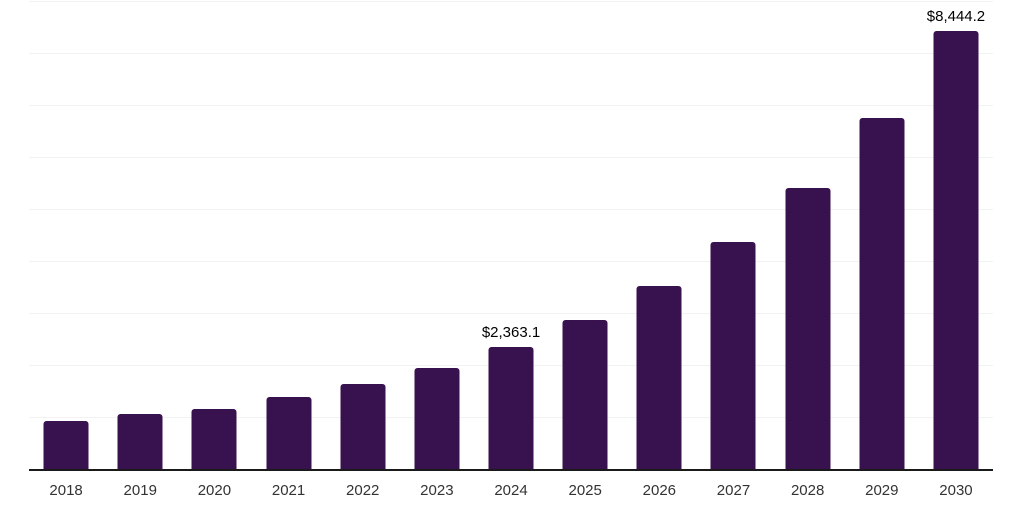 This screenshot has width=1024, height=512. I want to click on bar-slot: $2,363.1, so click(511, 235).